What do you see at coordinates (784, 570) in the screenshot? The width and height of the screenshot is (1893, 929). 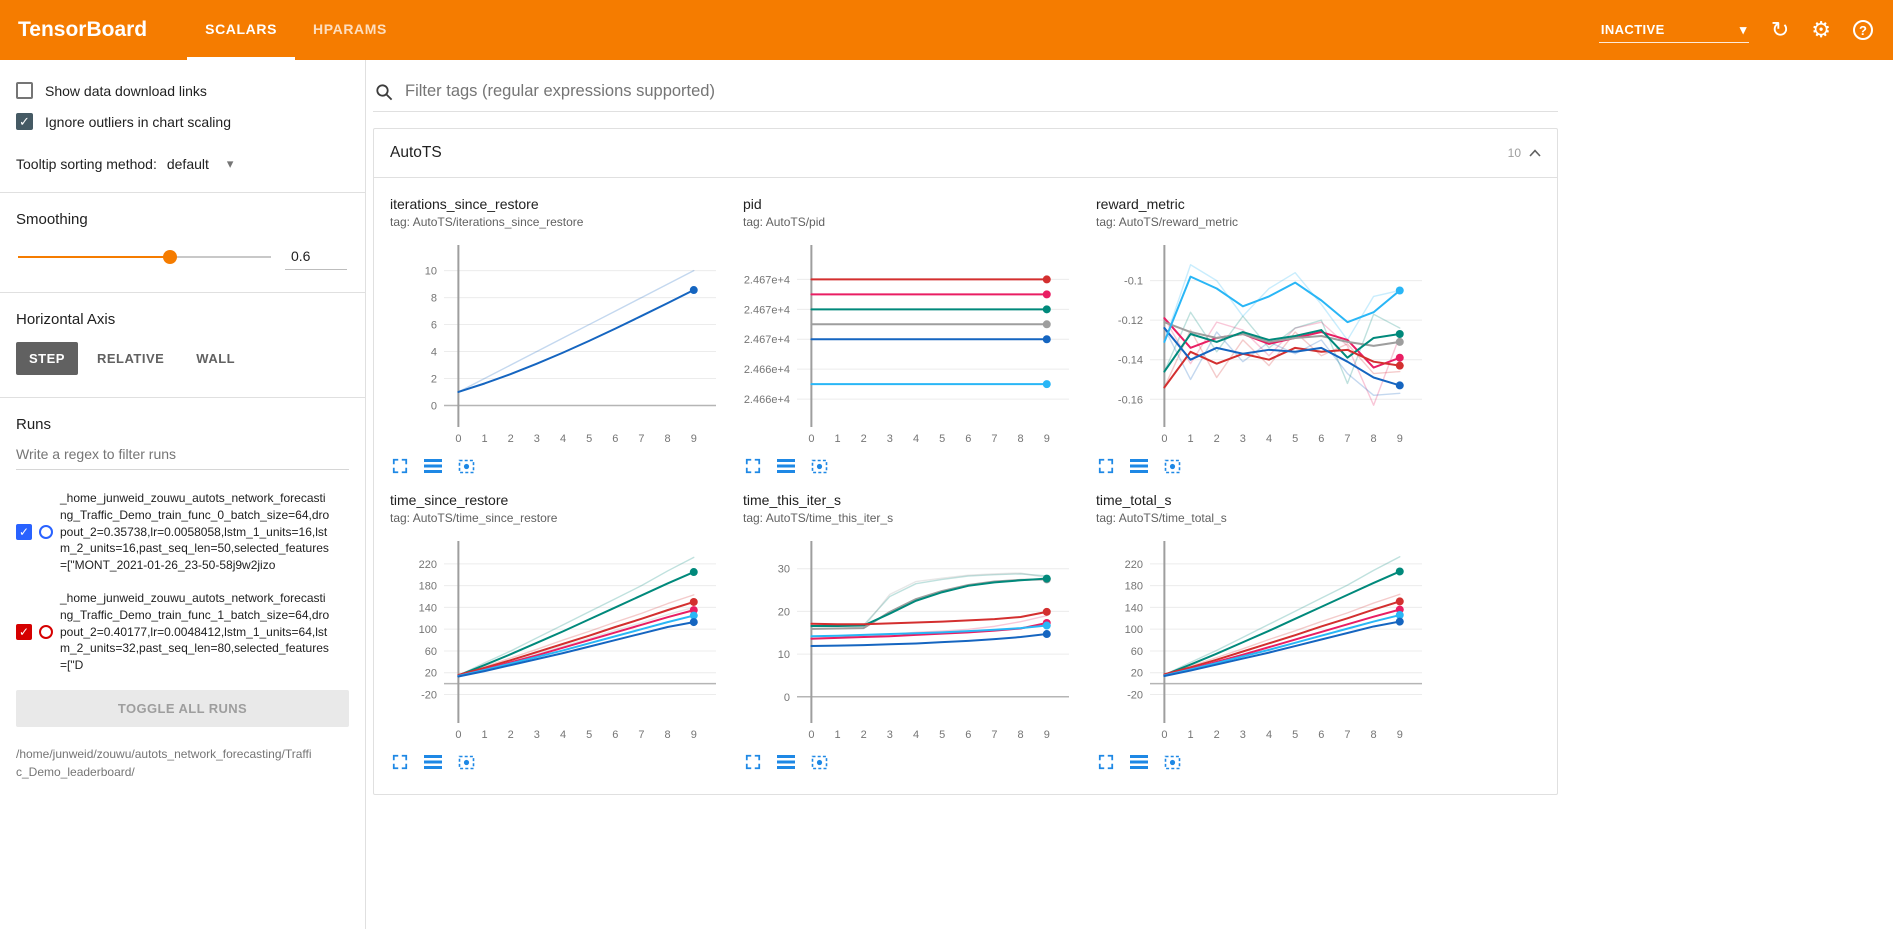 I see `svg-text: 30` at bounding box center [784, 570].